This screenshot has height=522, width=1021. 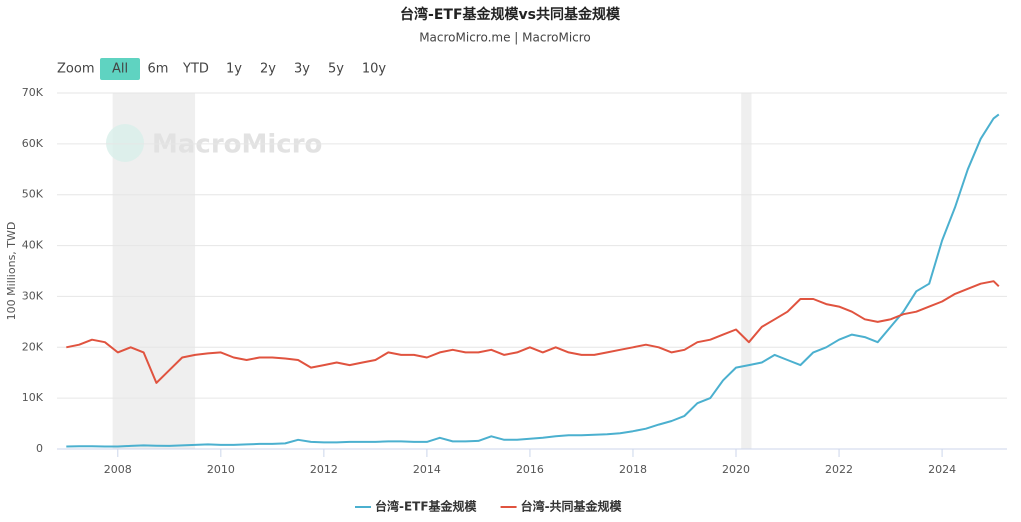 What do you see at coordinates (33, 346) in the screenshot?
I see `y-tick-label: 20K` at bounding box center [33, 346].